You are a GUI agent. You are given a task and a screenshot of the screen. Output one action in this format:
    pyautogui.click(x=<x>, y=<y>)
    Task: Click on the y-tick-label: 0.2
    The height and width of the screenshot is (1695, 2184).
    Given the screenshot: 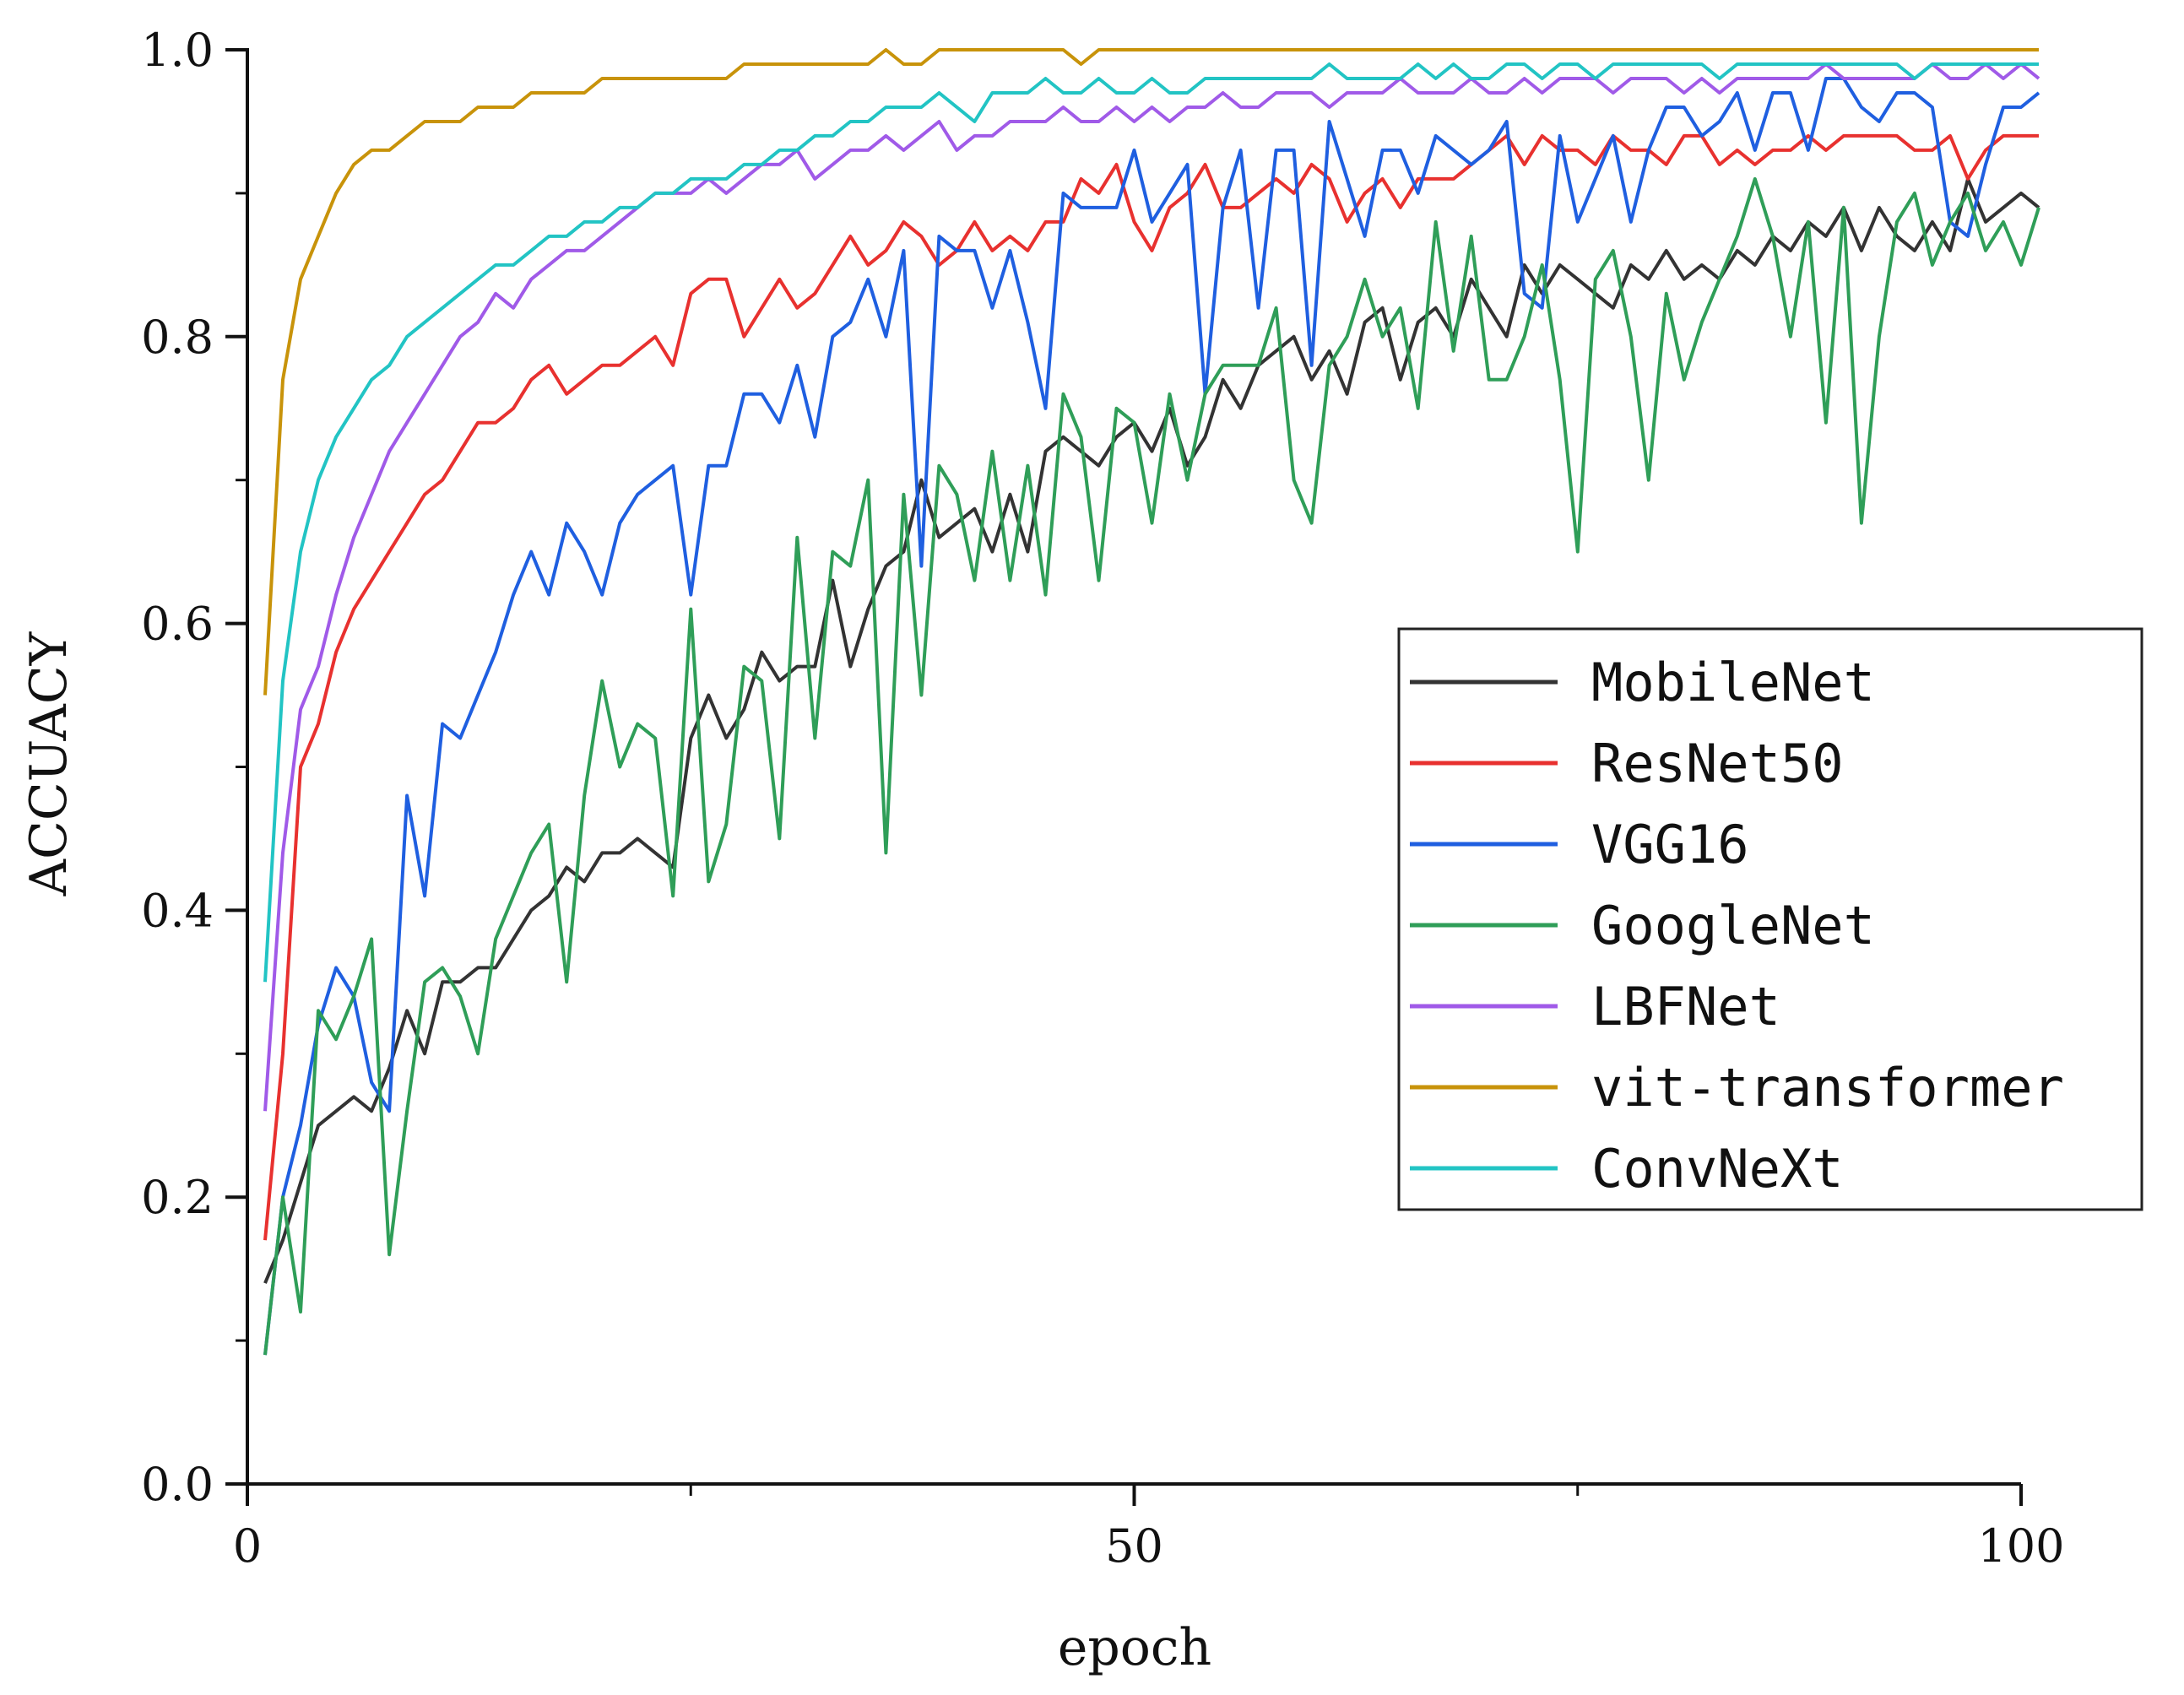 What is the action you would take?
    pyautogui.click(x=177, y=1197)
    